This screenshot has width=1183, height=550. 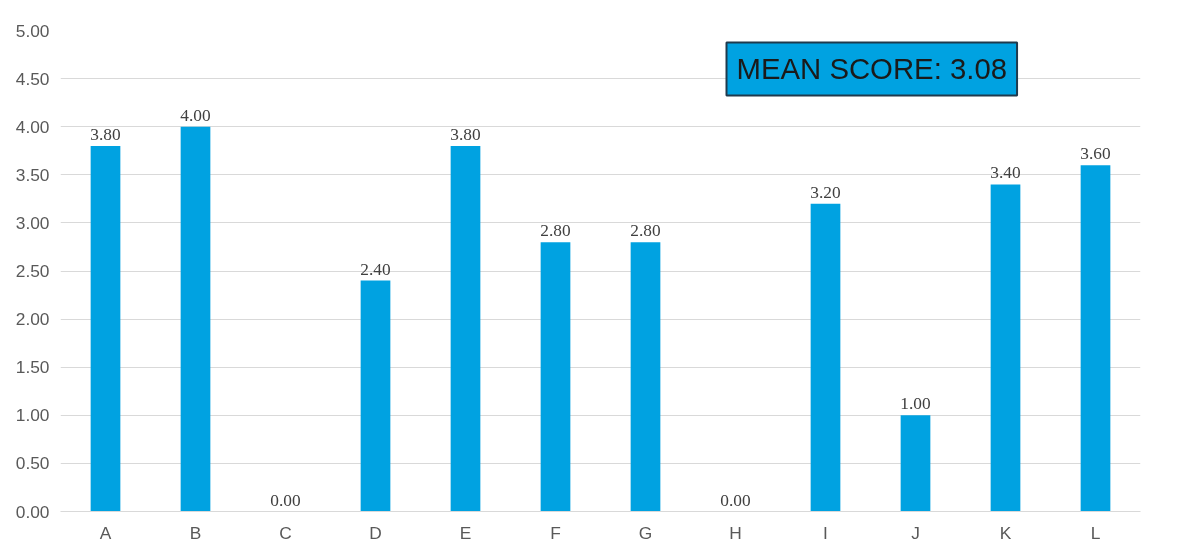 I want to click on y-tick-label: 1.50, so click(x=32, y=367).